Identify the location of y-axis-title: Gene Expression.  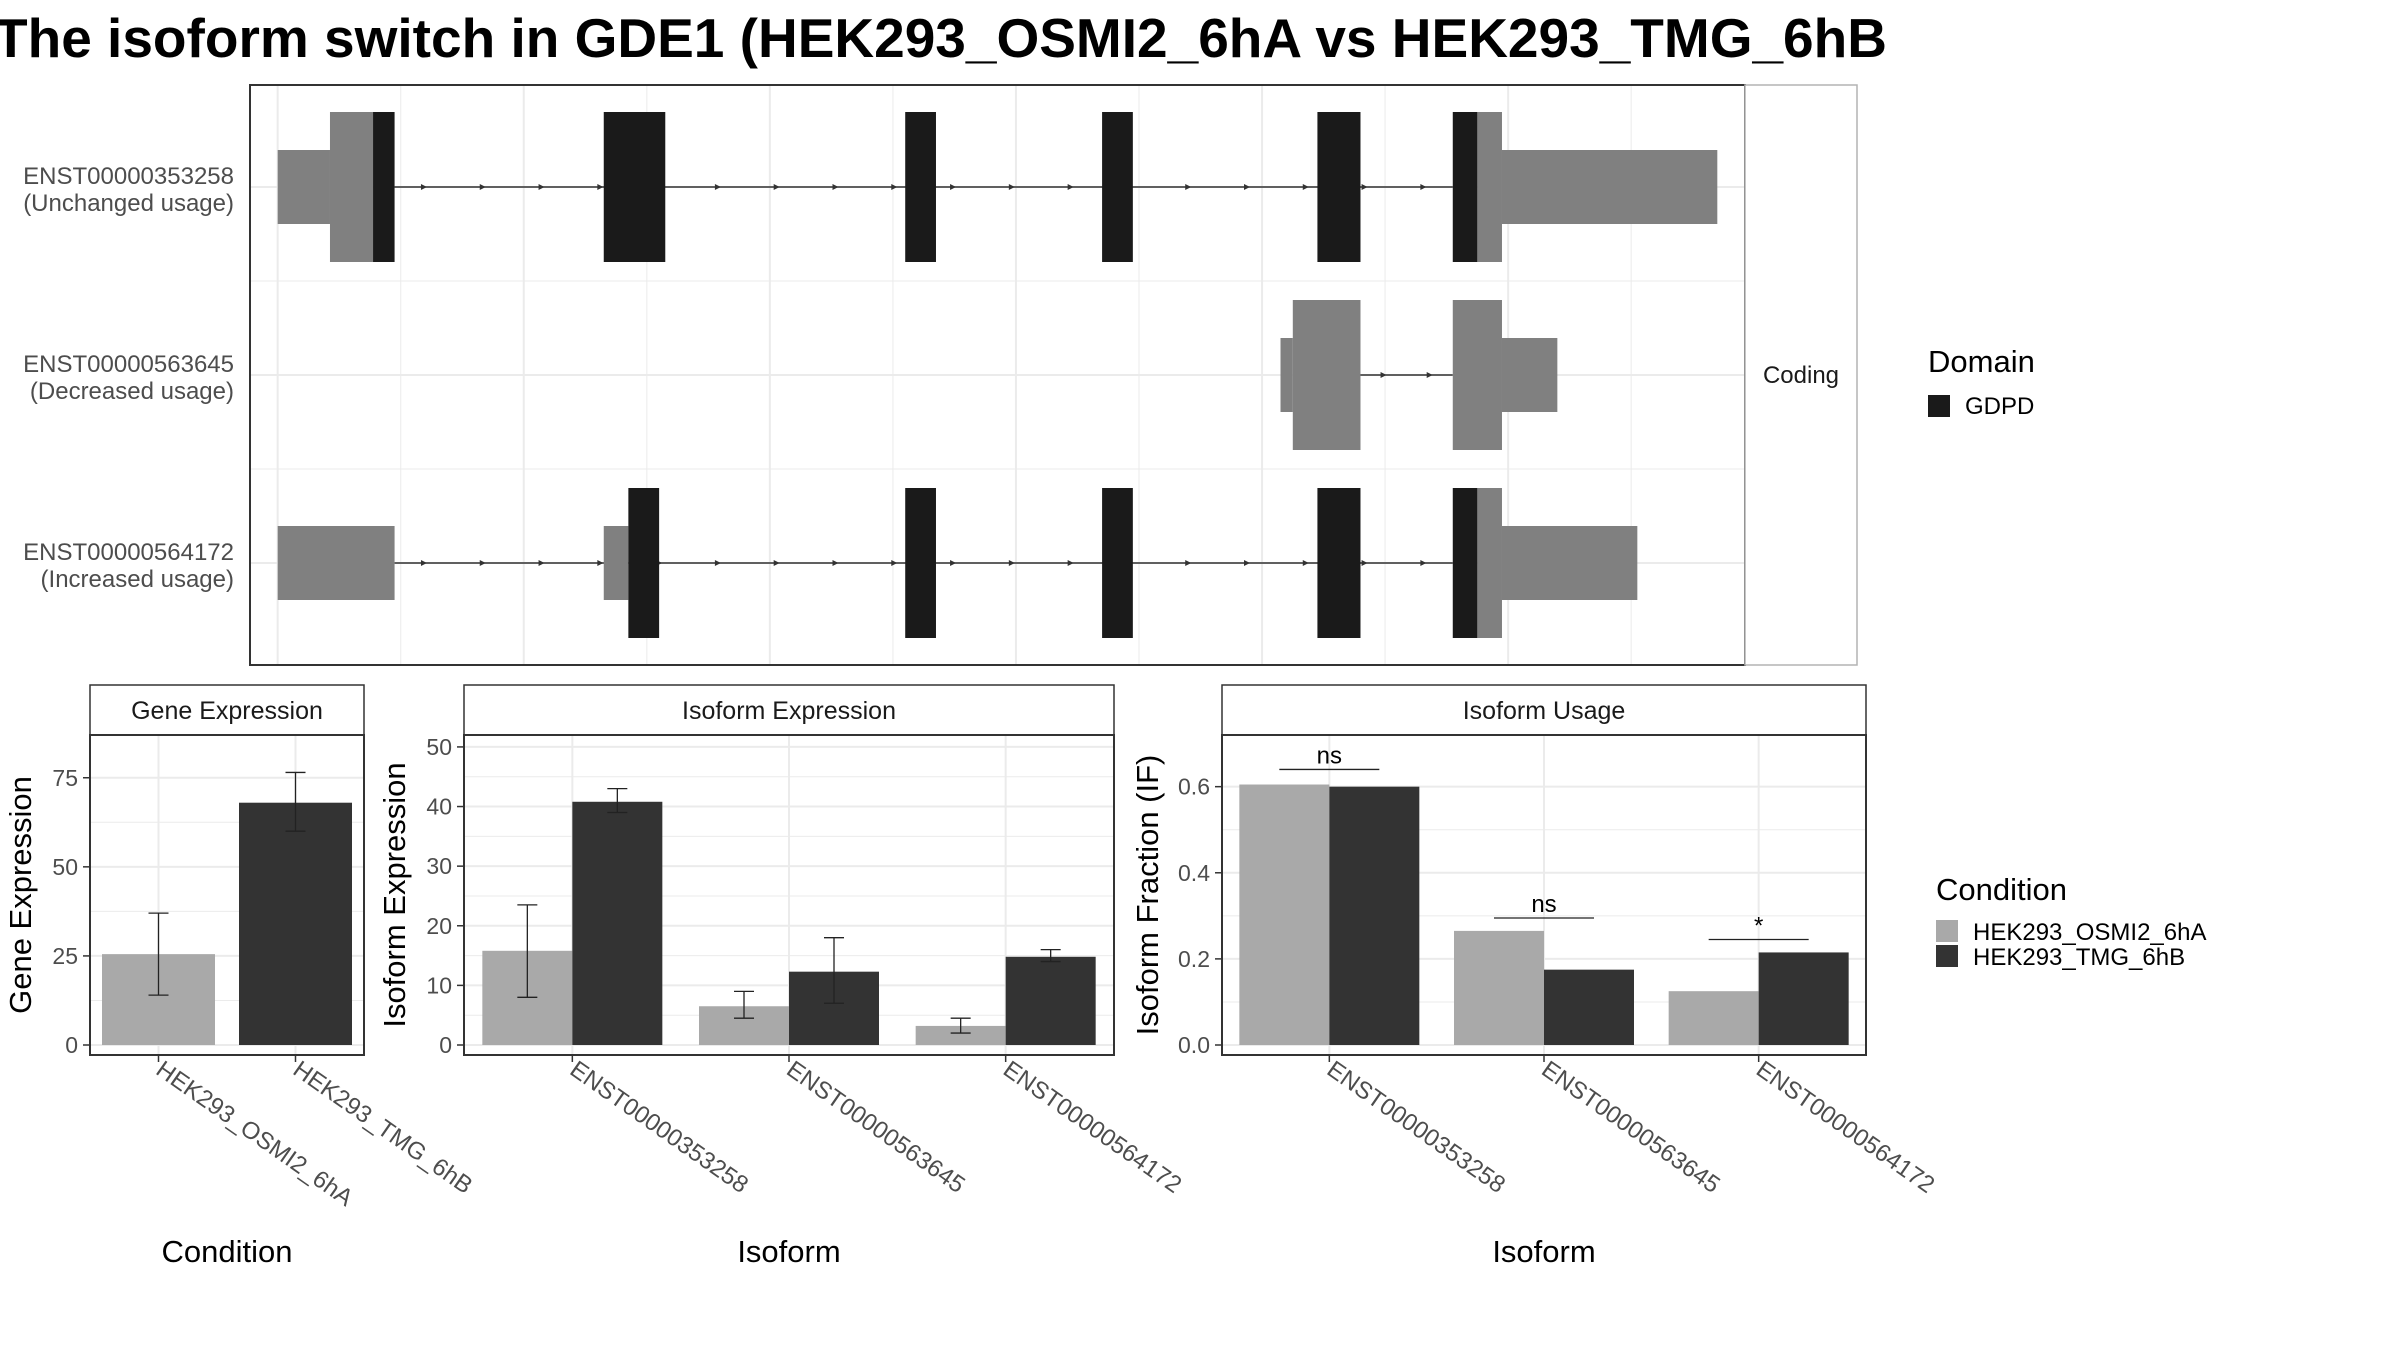
(20, 895).